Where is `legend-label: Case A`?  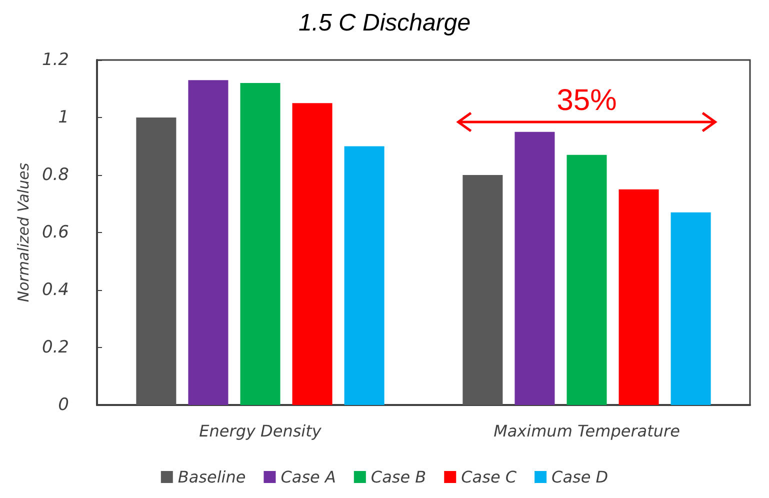 legend-label: Case A is located at coordinates (308, 477).